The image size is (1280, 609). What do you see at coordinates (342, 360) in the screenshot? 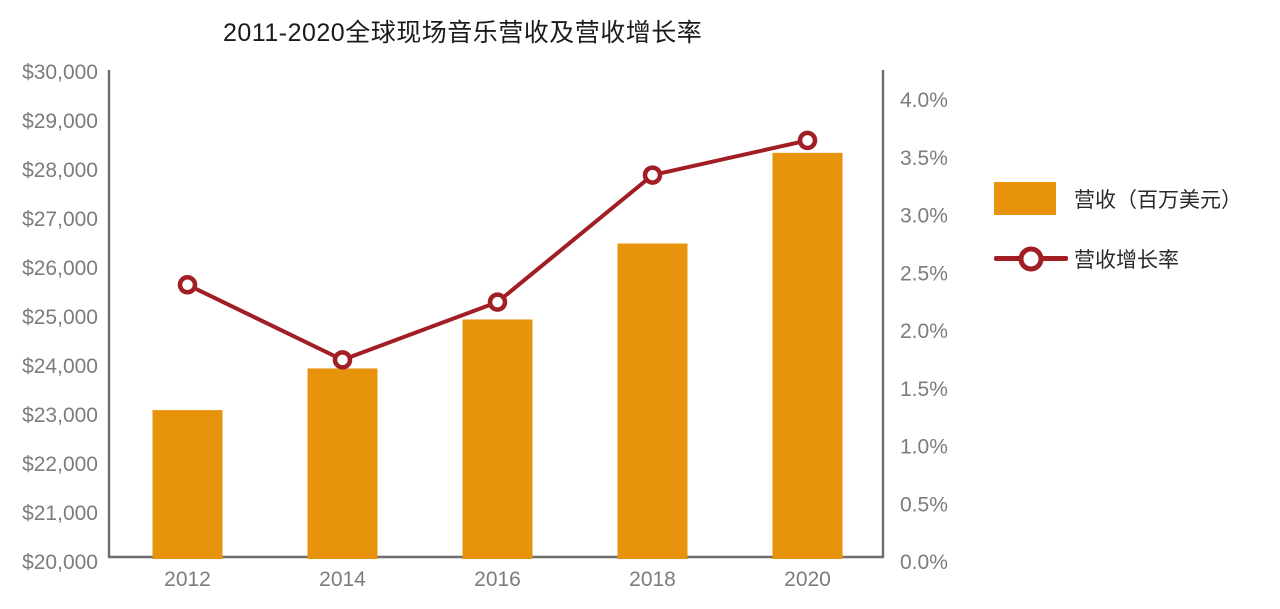
I see `growth-marker-2014` at bounding box center [342, 360].